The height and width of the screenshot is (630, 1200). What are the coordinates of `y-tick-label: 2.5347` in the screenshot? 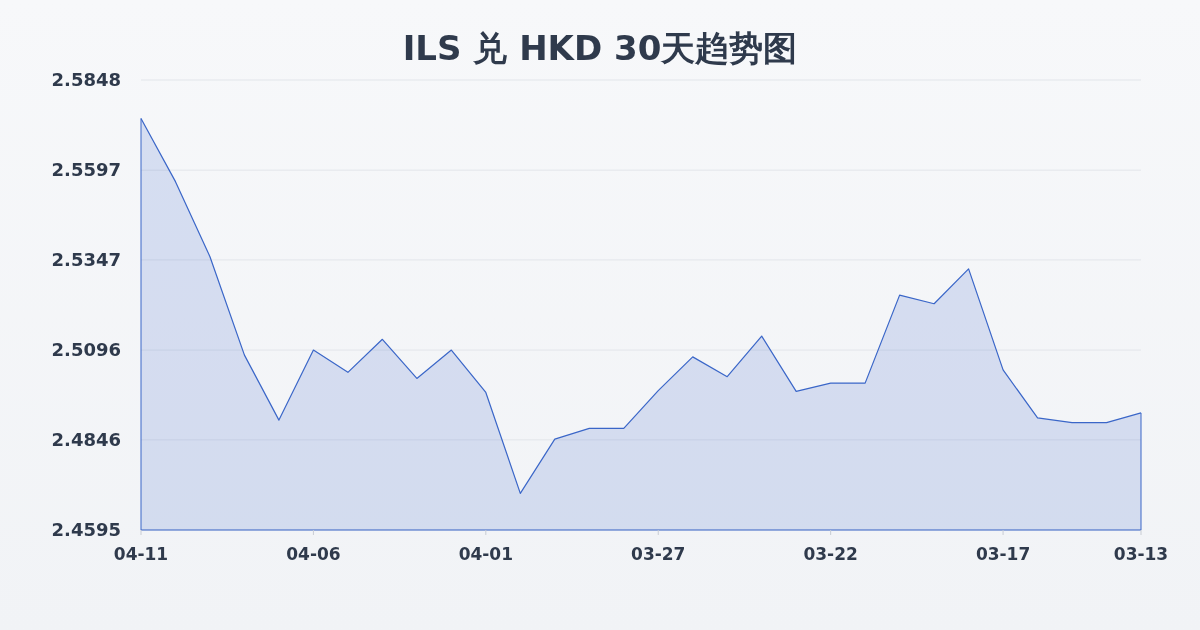 It's located at (86, 259).